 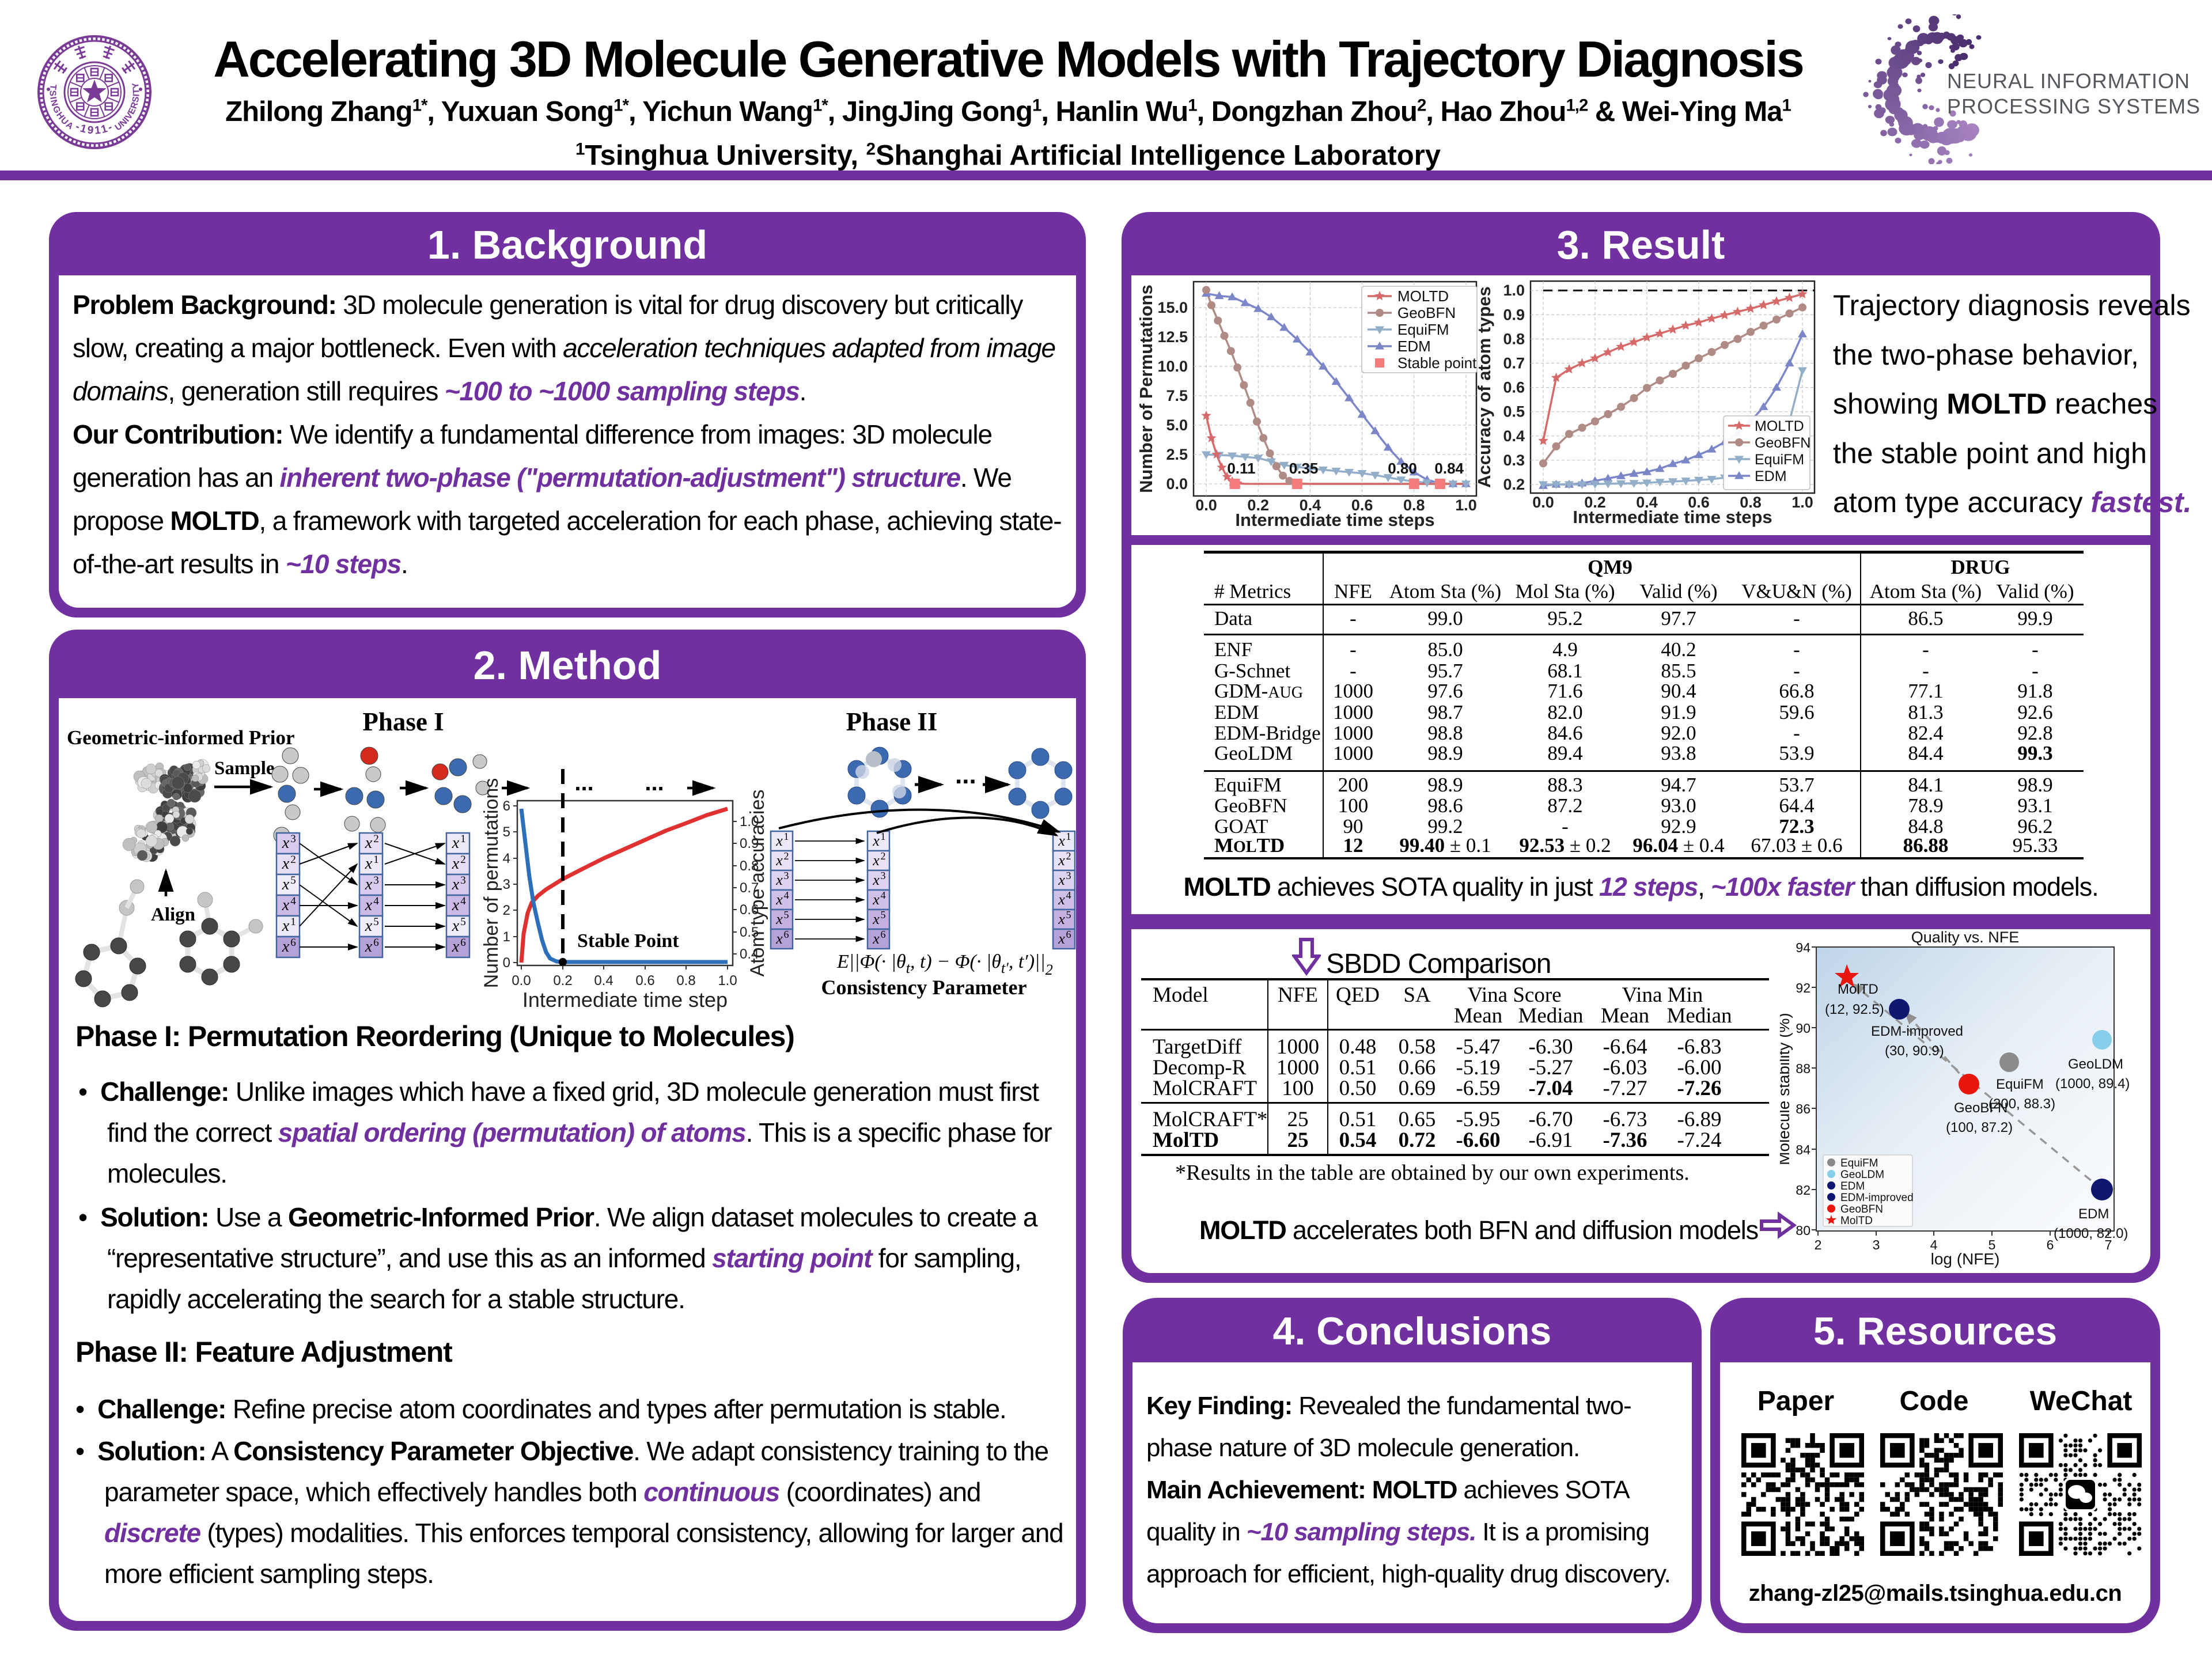 What do you see at coordinates (1177, 395) in the screenshot?
I see `svg-text: 7.5` at bounding box center [1177, 395].